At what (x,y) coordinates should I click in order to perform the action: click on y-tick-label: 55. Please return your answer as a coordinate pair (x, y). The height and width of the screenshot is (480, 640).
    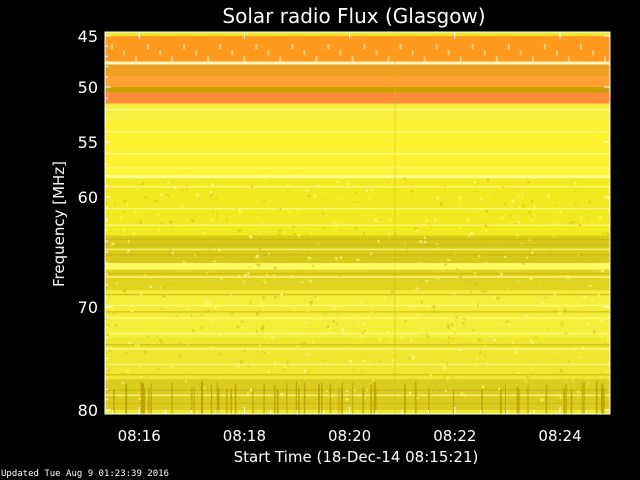
    Looking at the image, I should click on (88, 142).